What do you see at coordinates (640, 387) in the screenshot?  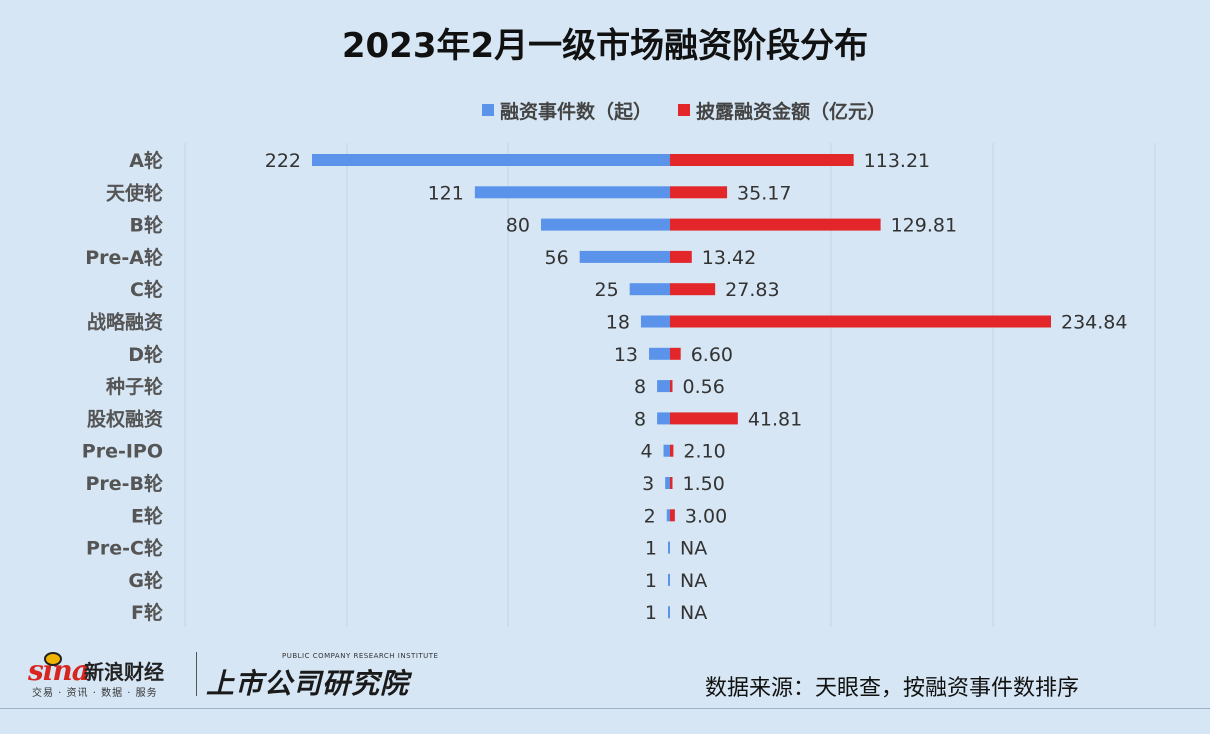 I see `events-value-label-7: 8` at bounding box center [640, 387].